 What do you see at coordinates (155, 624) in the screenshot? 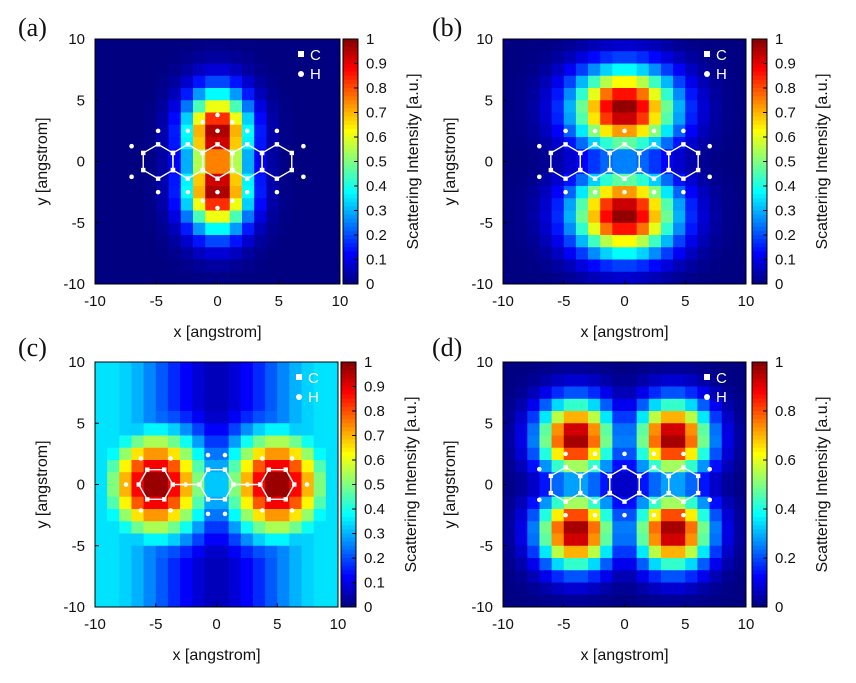
I see `x-tick-label: -5` at bounding box center [155, 624].